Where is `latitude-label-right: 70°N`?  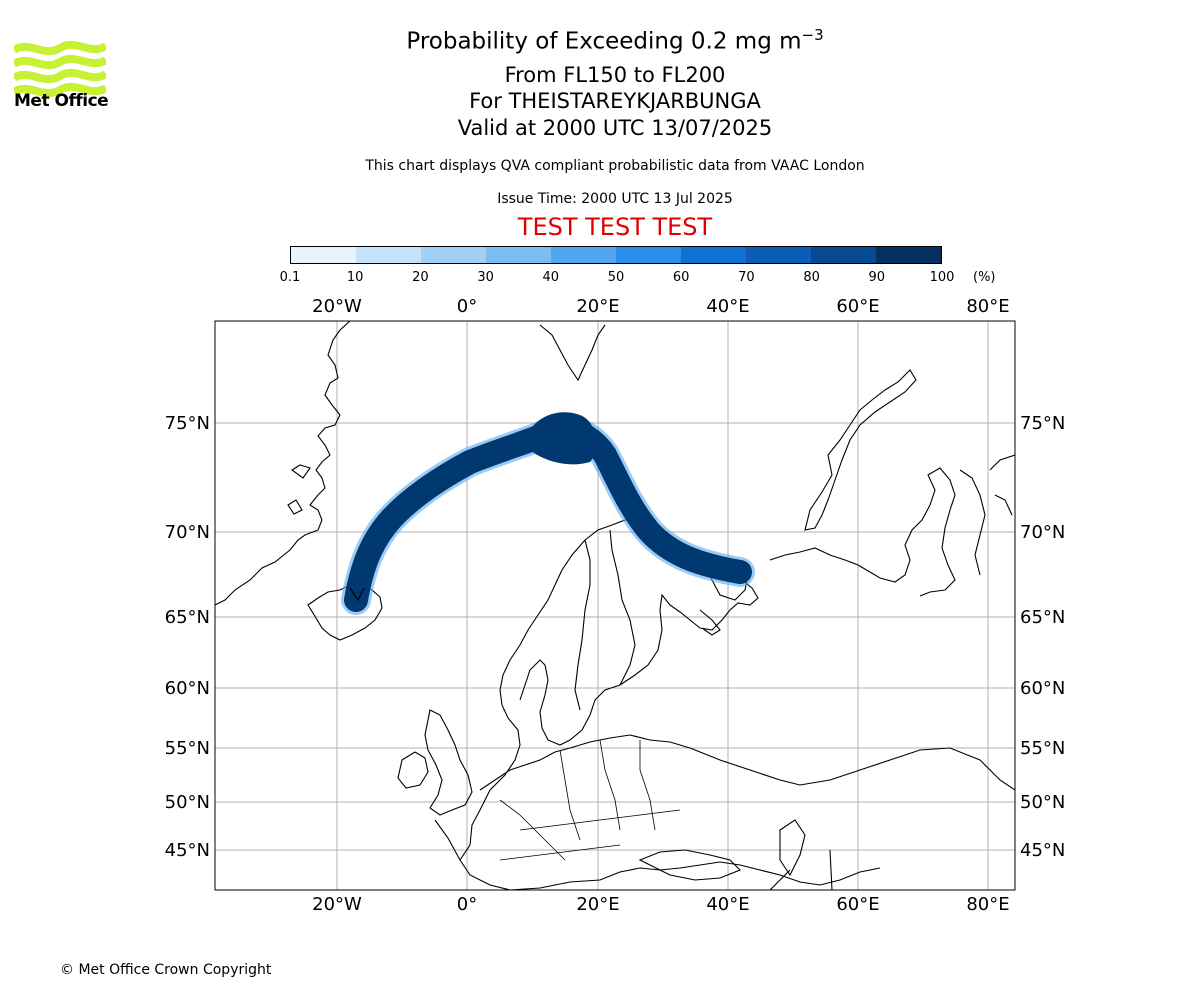 latitude-label-right: 70°N is located at coordinates (1042, 532).